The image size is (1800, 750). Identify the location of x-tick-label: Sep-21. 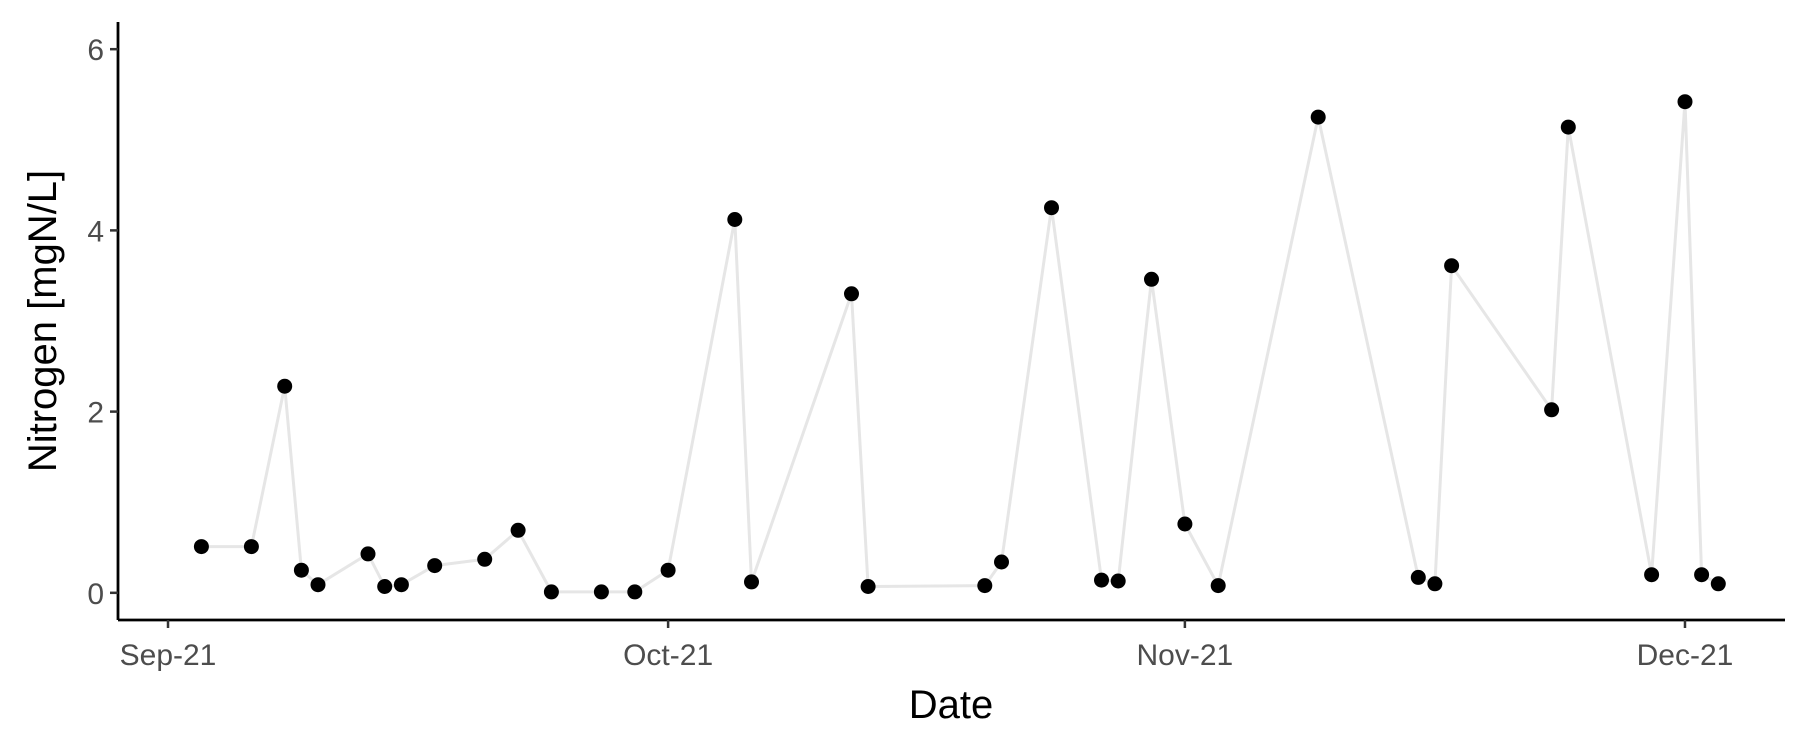
(168, 655).